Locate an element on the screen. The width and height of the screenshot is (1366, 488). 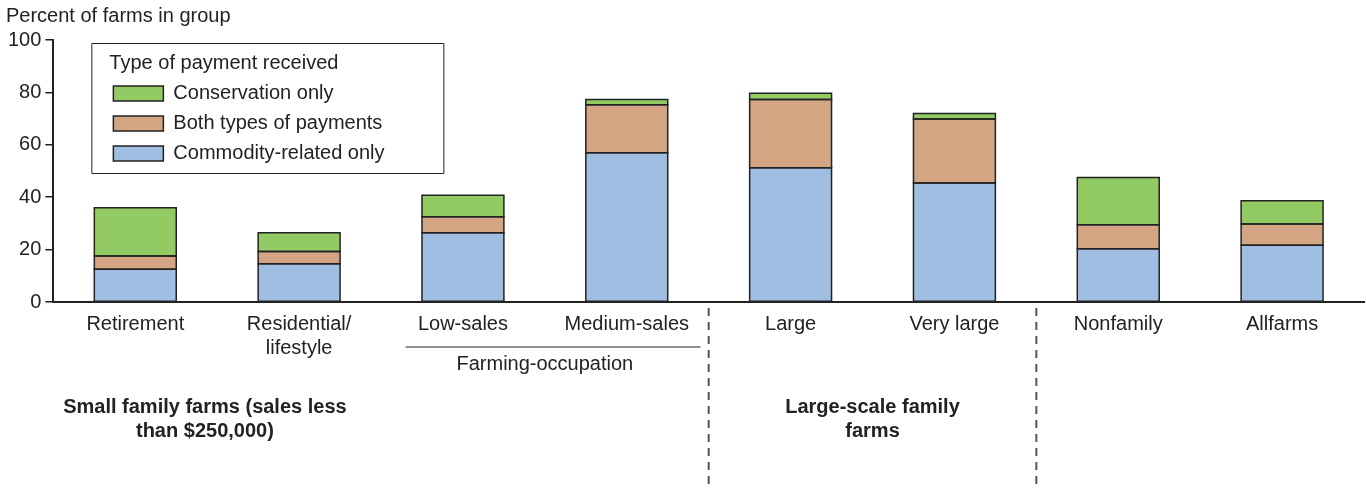
legend-title: Type of payment received is located at coordinates (224, 61).